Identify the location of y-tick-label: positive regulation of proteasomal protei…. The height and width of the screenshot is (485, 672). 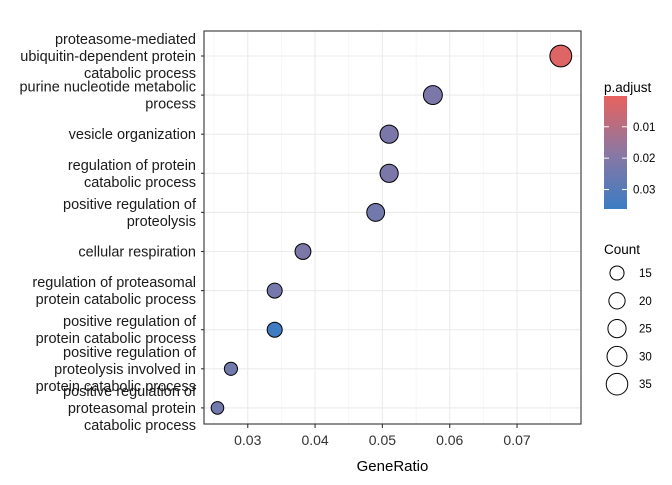
(130, 409).